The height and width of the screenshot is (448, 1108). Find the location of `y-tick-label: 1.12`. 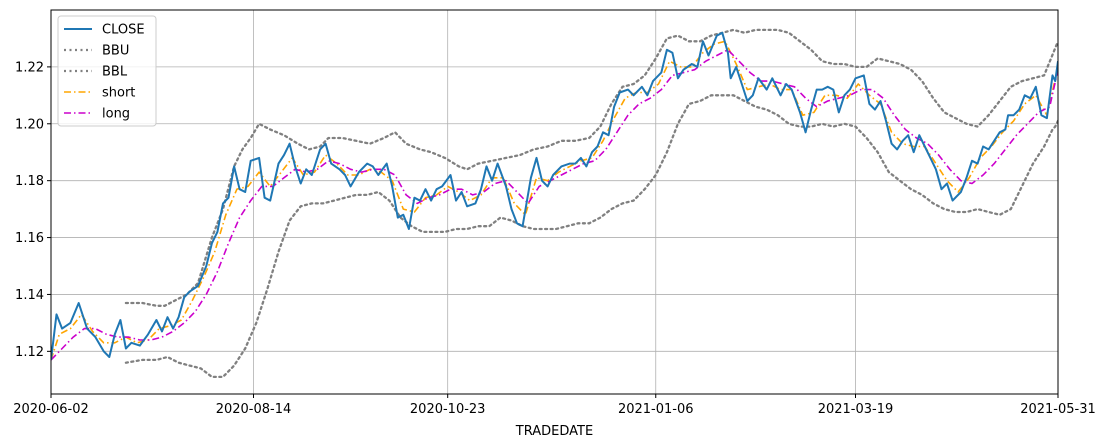

y-tick-label: 1.12 is located at coordinates (29, 352).